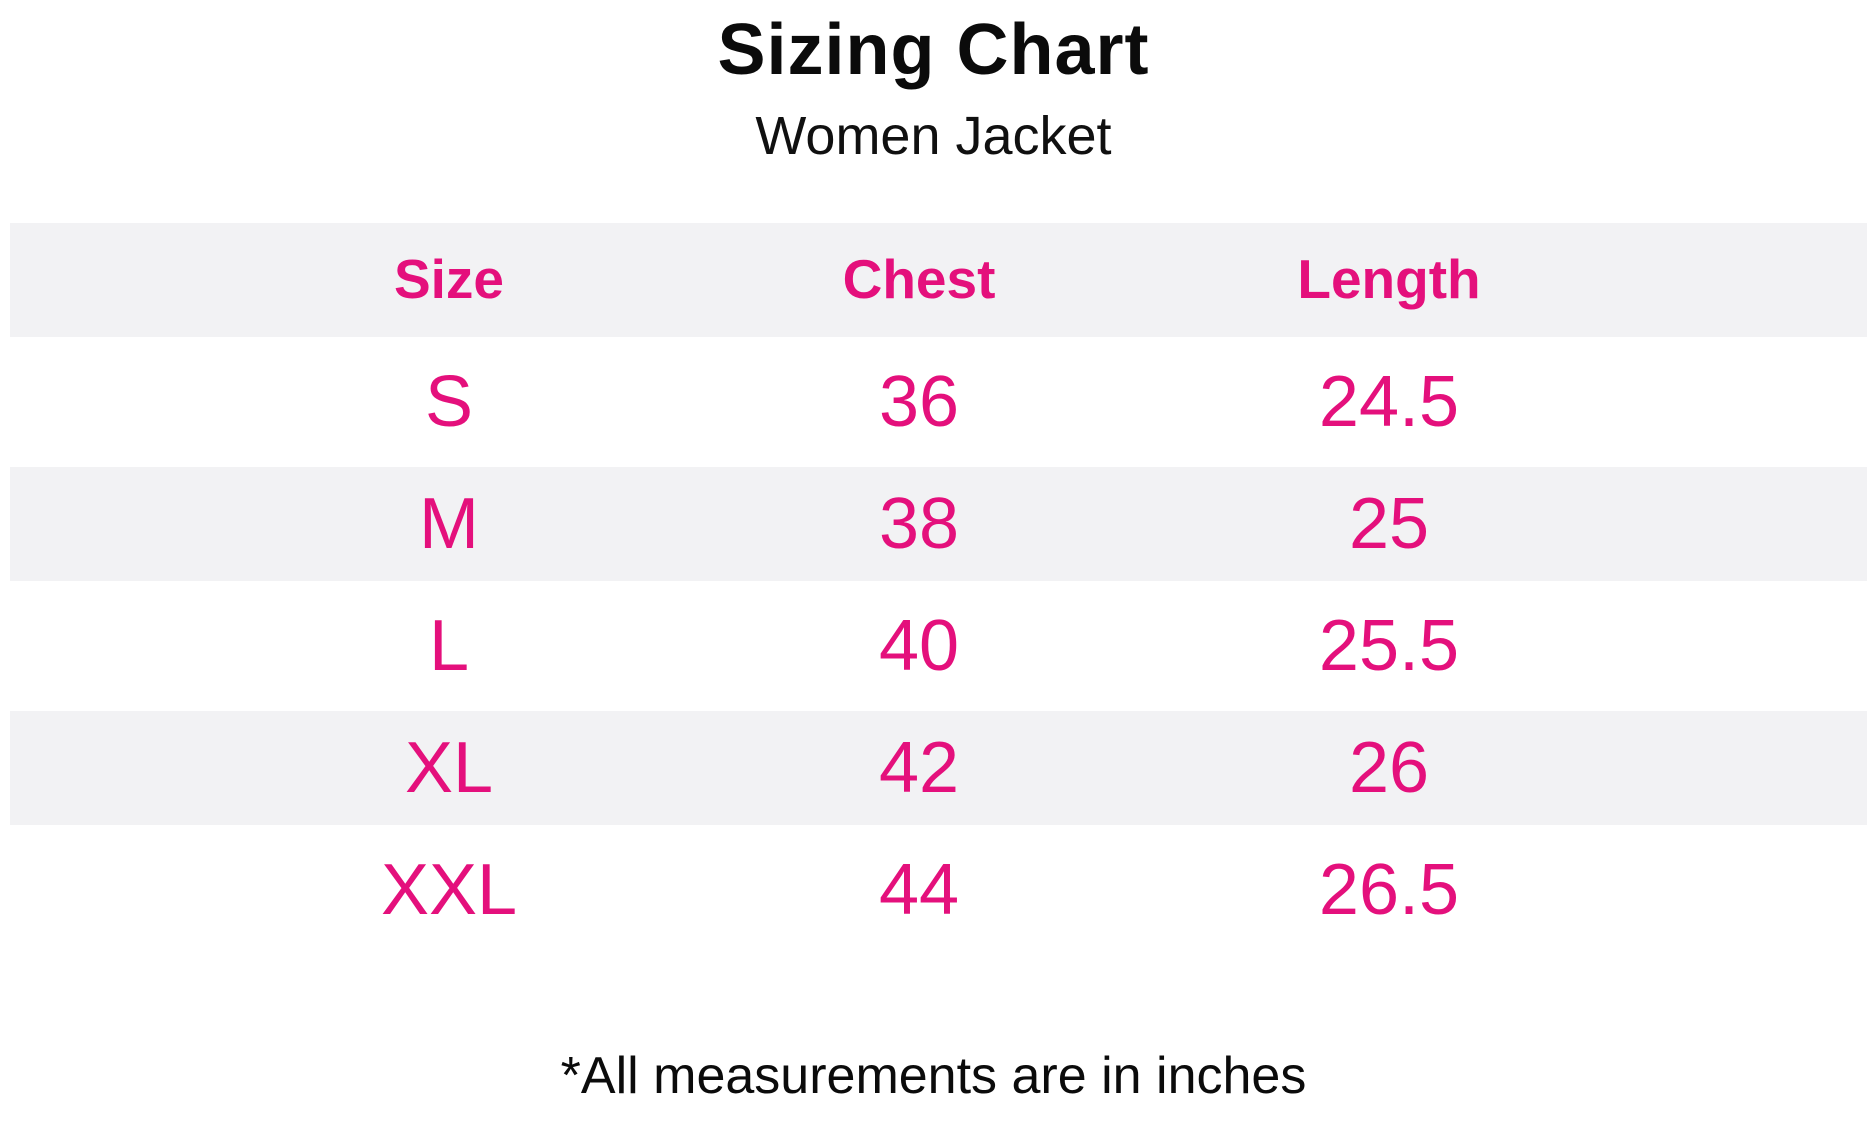 Image resolution: width=1867 pixels, height=1140 pixels. What do you see at coordinates (1389, 279) in the screenshot?
I see `column-header: Length` at bounding box center [1389, 279].